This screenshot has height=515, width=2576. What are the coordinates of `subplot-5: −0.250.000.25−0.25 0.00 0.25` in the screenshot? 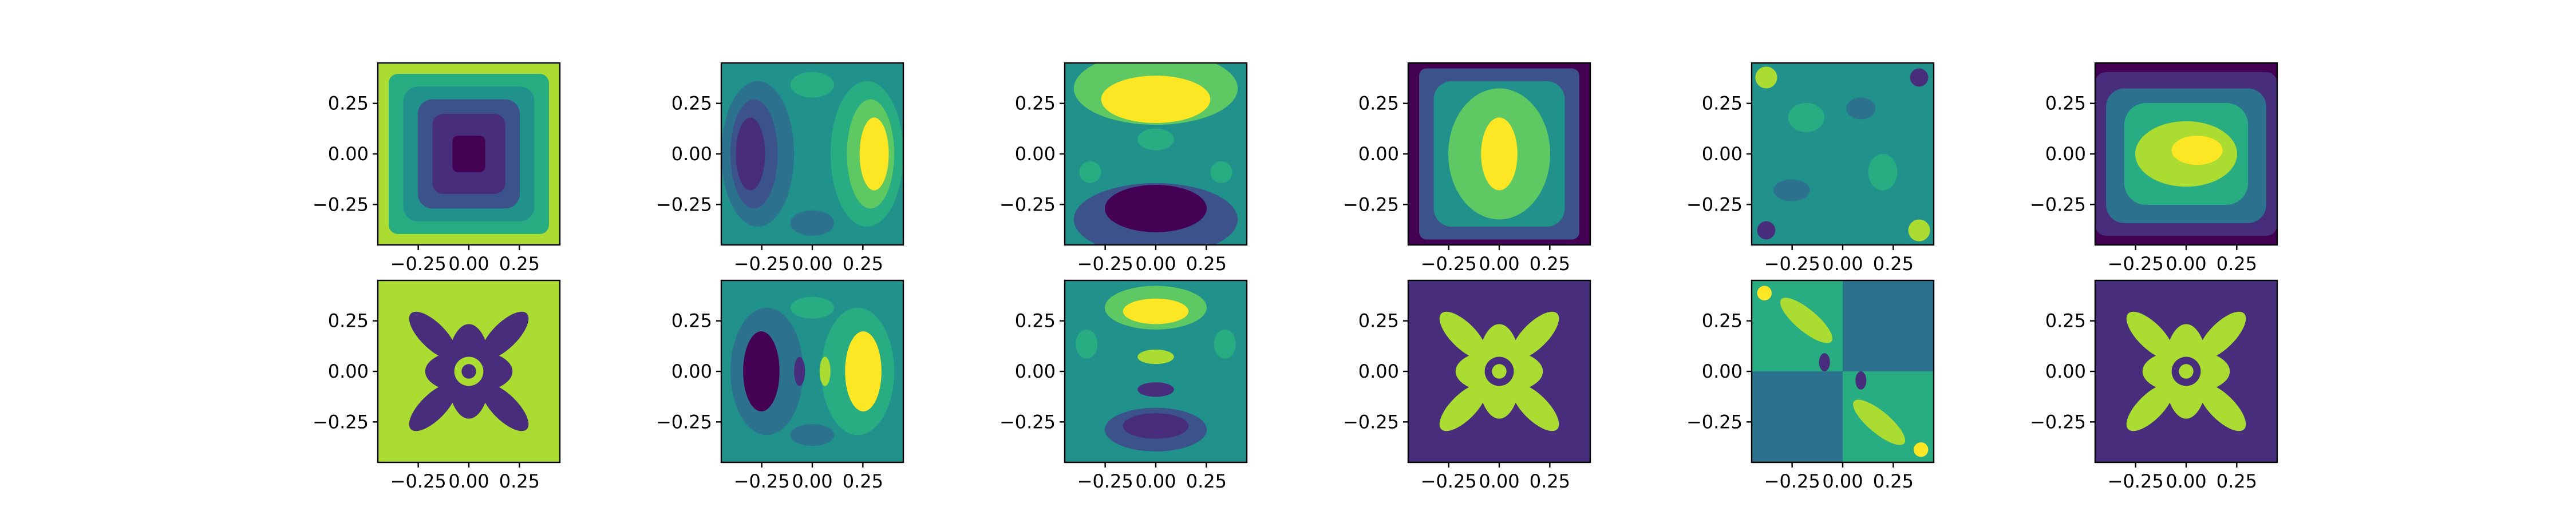 It's located at (1810, 168).